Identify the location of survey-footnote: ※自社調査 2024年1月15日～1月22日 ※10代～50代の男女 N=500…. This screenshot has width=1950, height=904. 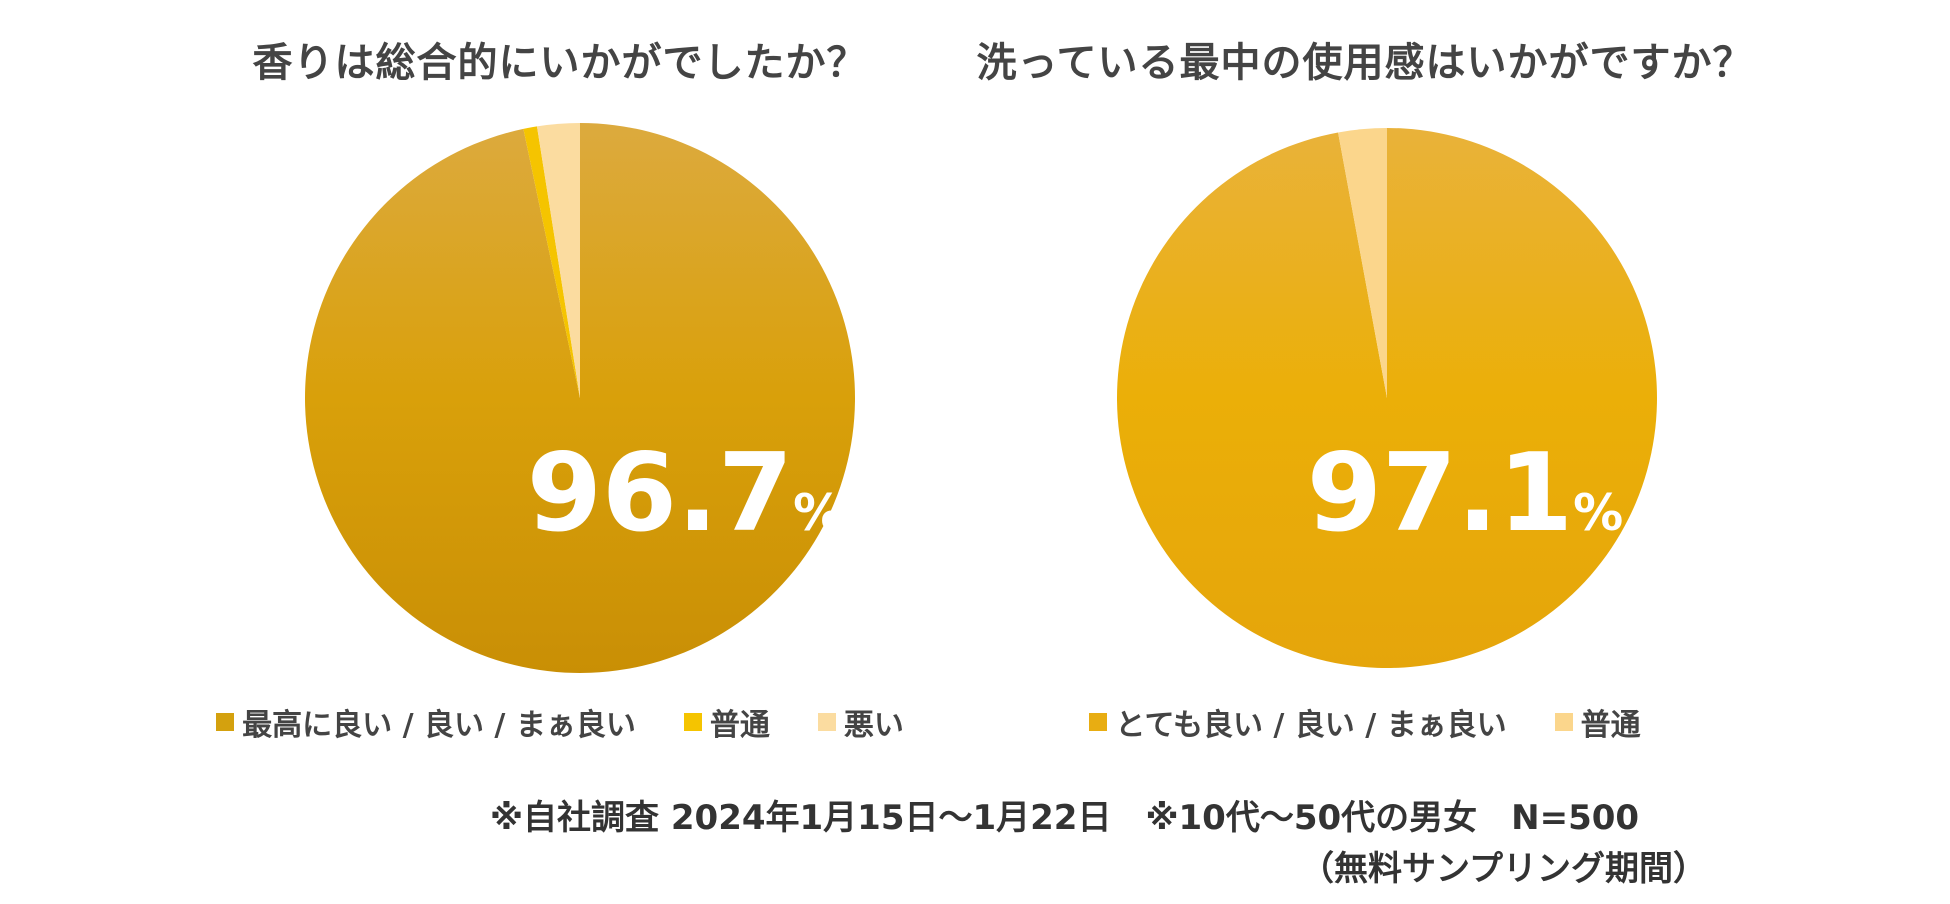
(1110, 840).